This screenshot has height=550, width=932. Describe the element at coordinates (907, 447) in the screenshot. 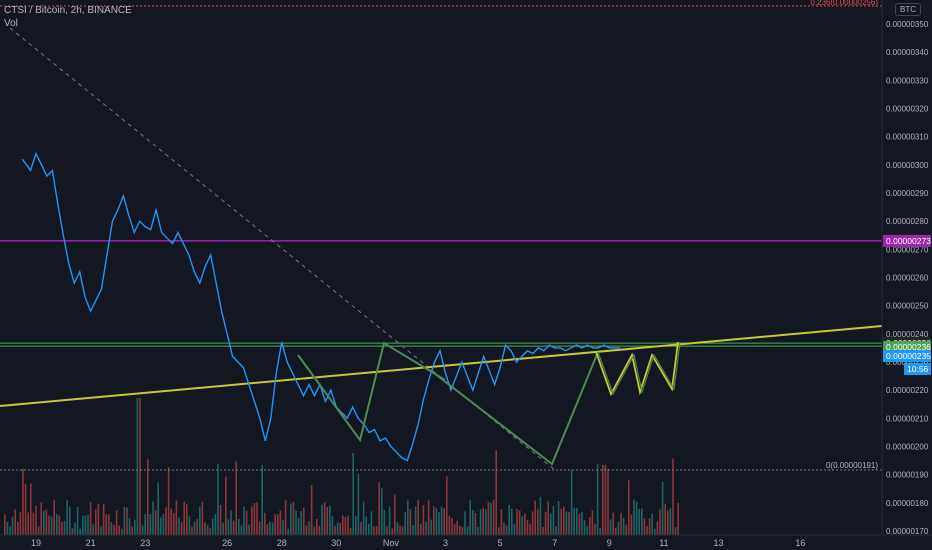

I see `y-tick-label: 0.00000200` at that location.